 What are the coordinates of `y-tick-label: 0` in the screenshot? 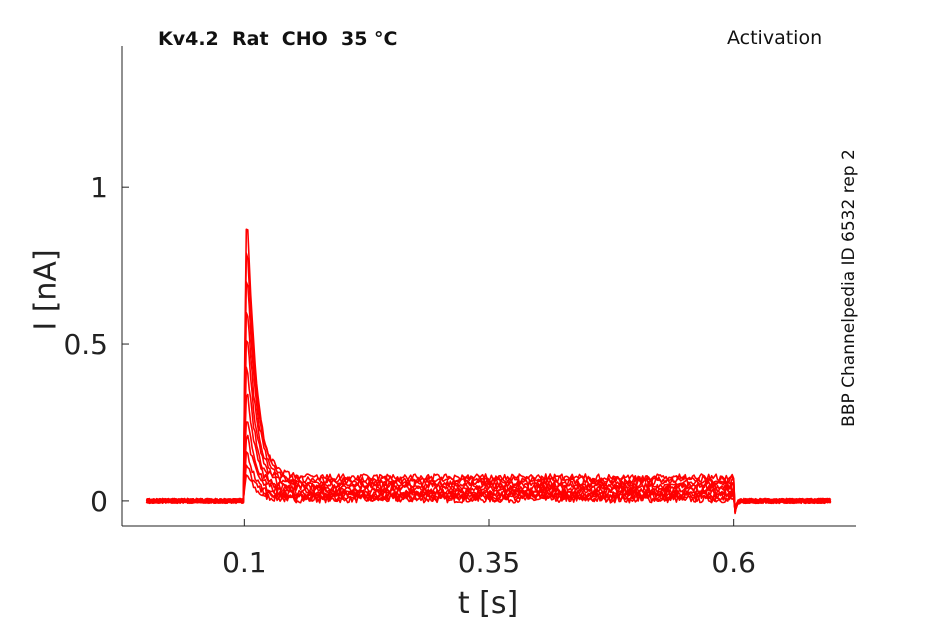 It's located at (99, 501).